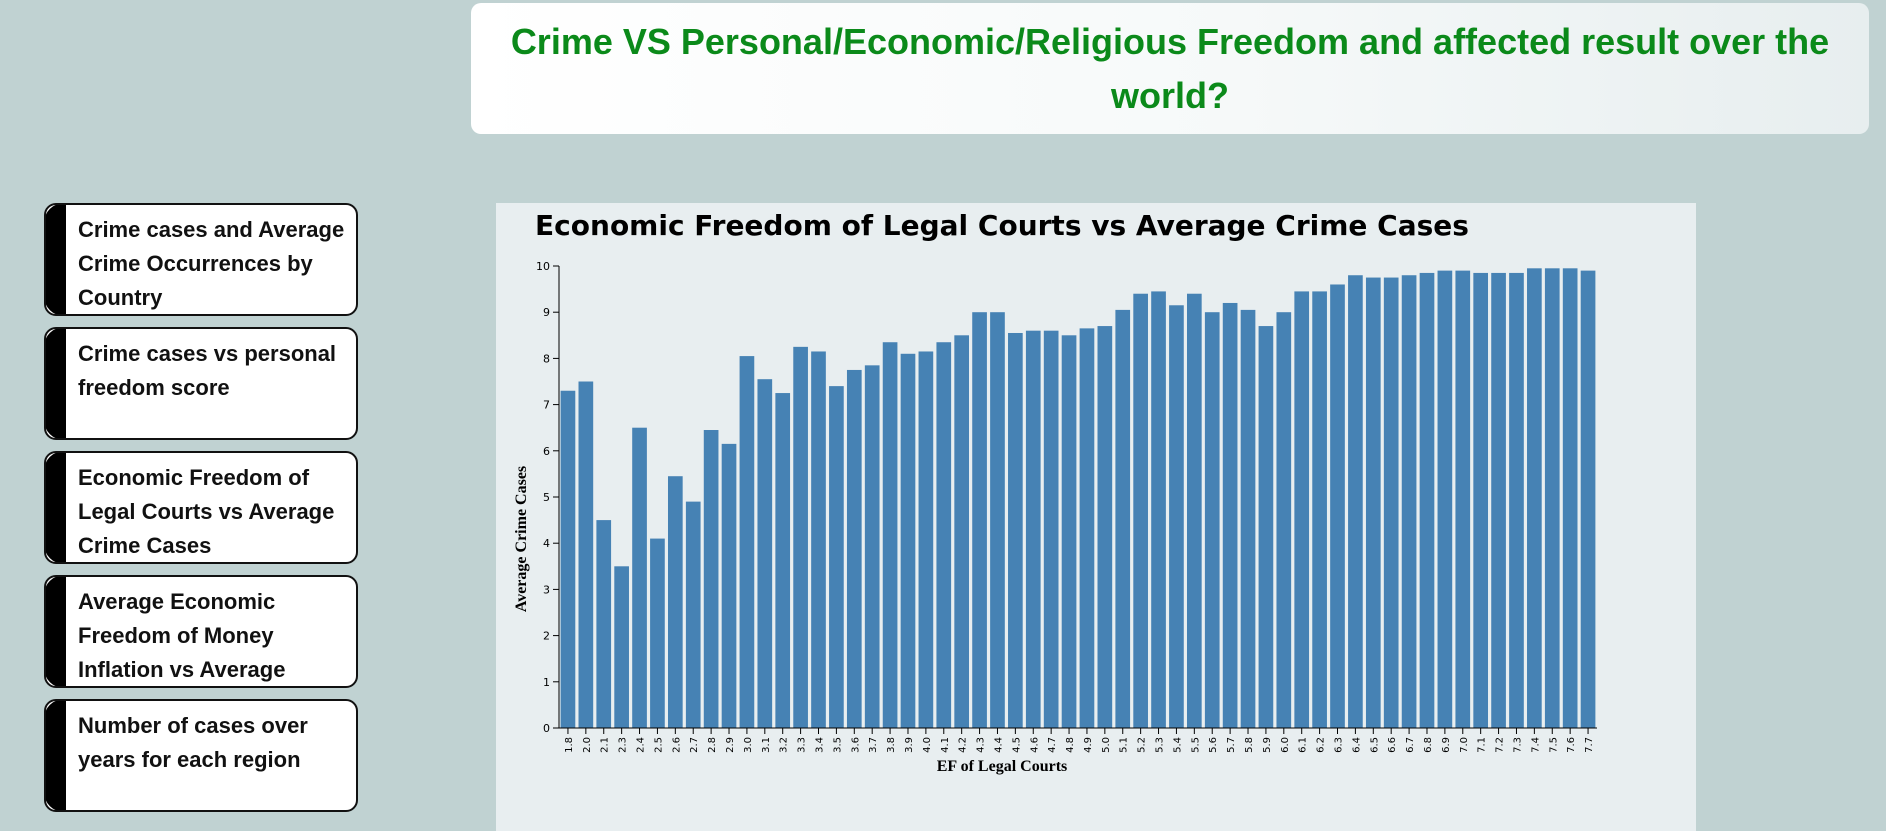  What do you see at coordinates (748, 745) in the screenshot?
I see `x-tick-label: 3.0` at bounding box center [748, 745].